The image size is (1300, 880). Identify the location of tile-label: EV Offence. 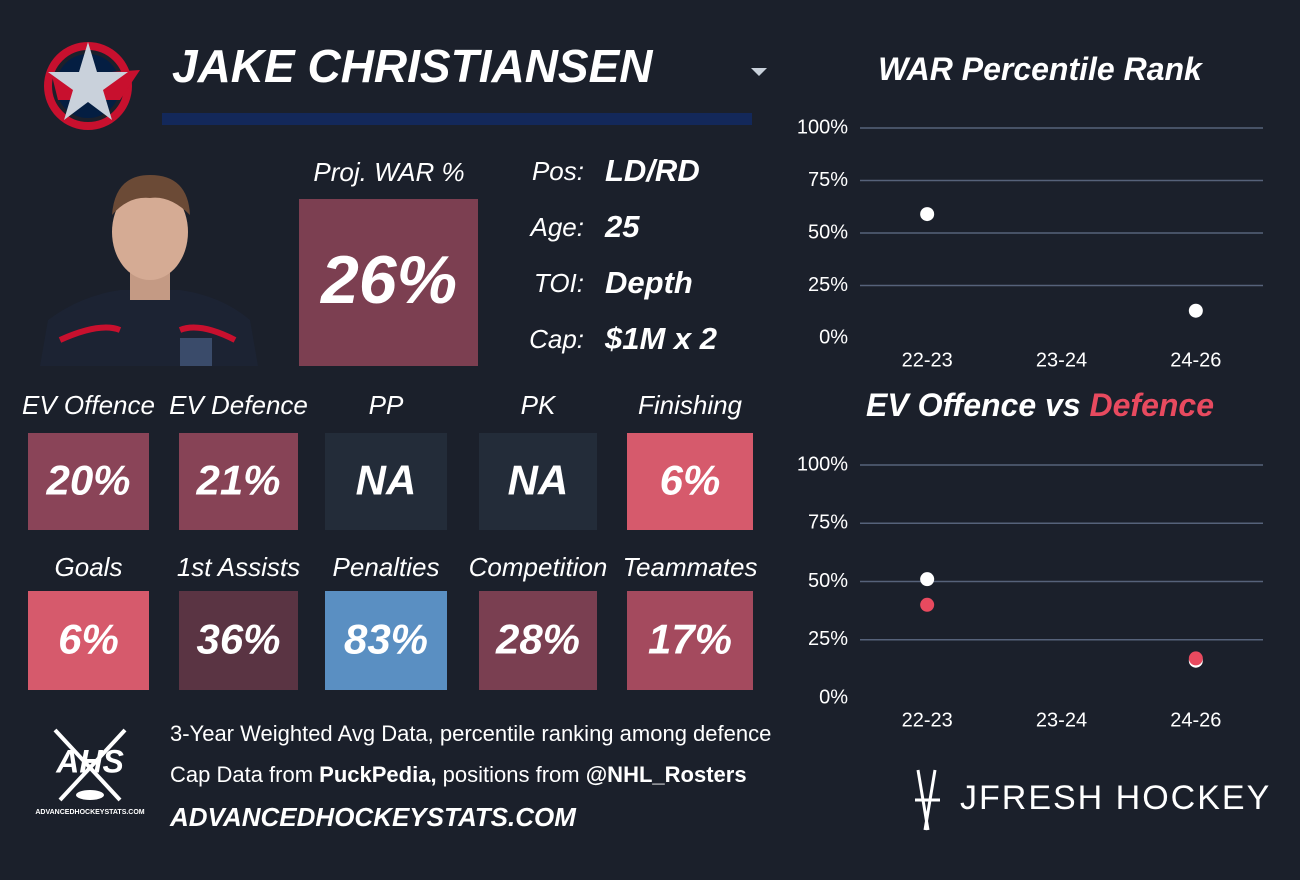
(88, 405).